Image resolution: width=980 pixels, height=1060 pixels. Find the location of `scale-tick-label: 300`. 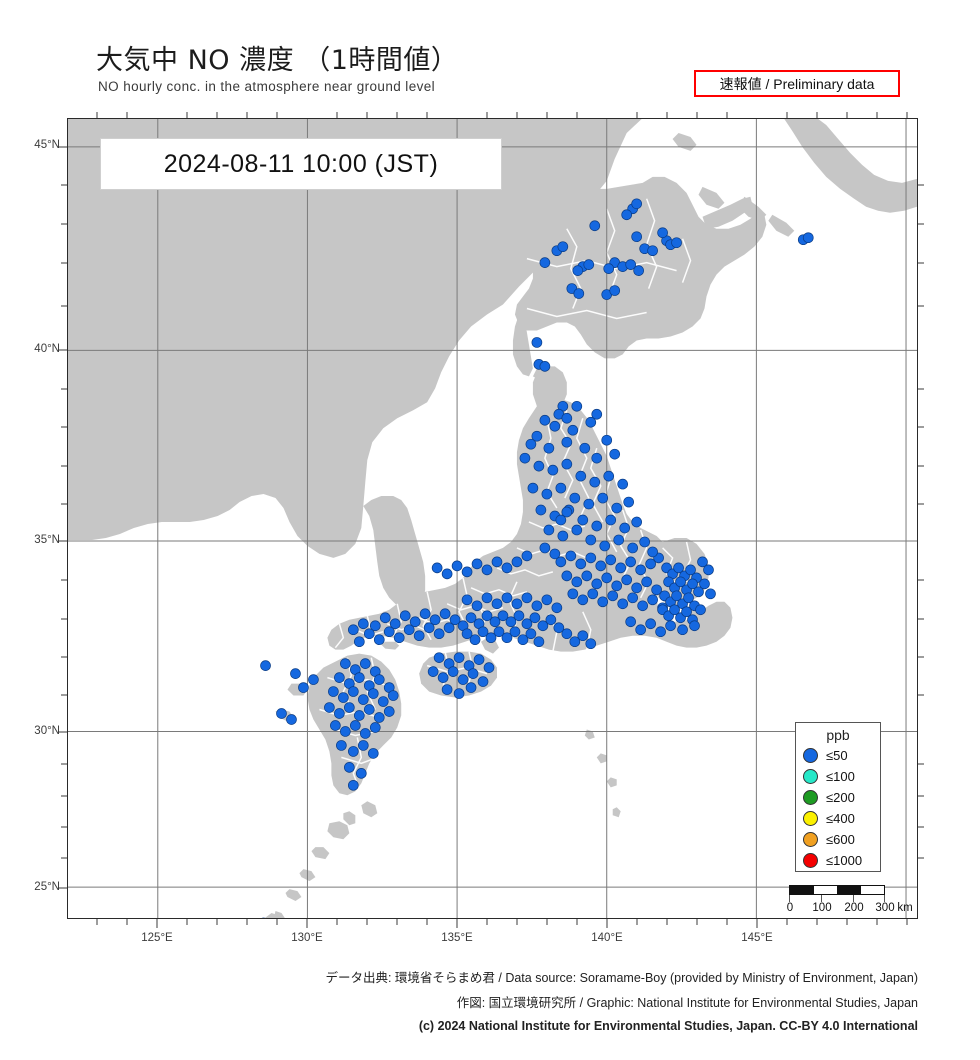

scale-tick-label: 300 is located at coordinates (885, 908).